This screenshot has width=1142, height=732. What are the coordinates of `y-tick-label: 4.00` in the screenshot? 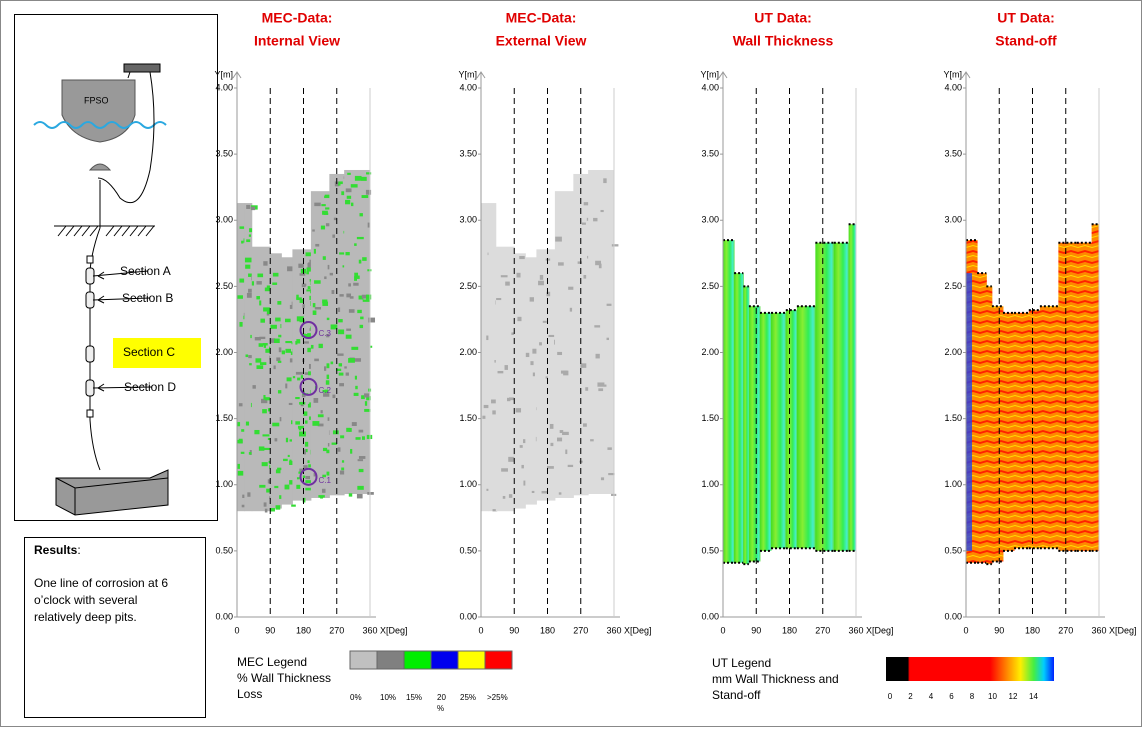 It's located at (953, 87).